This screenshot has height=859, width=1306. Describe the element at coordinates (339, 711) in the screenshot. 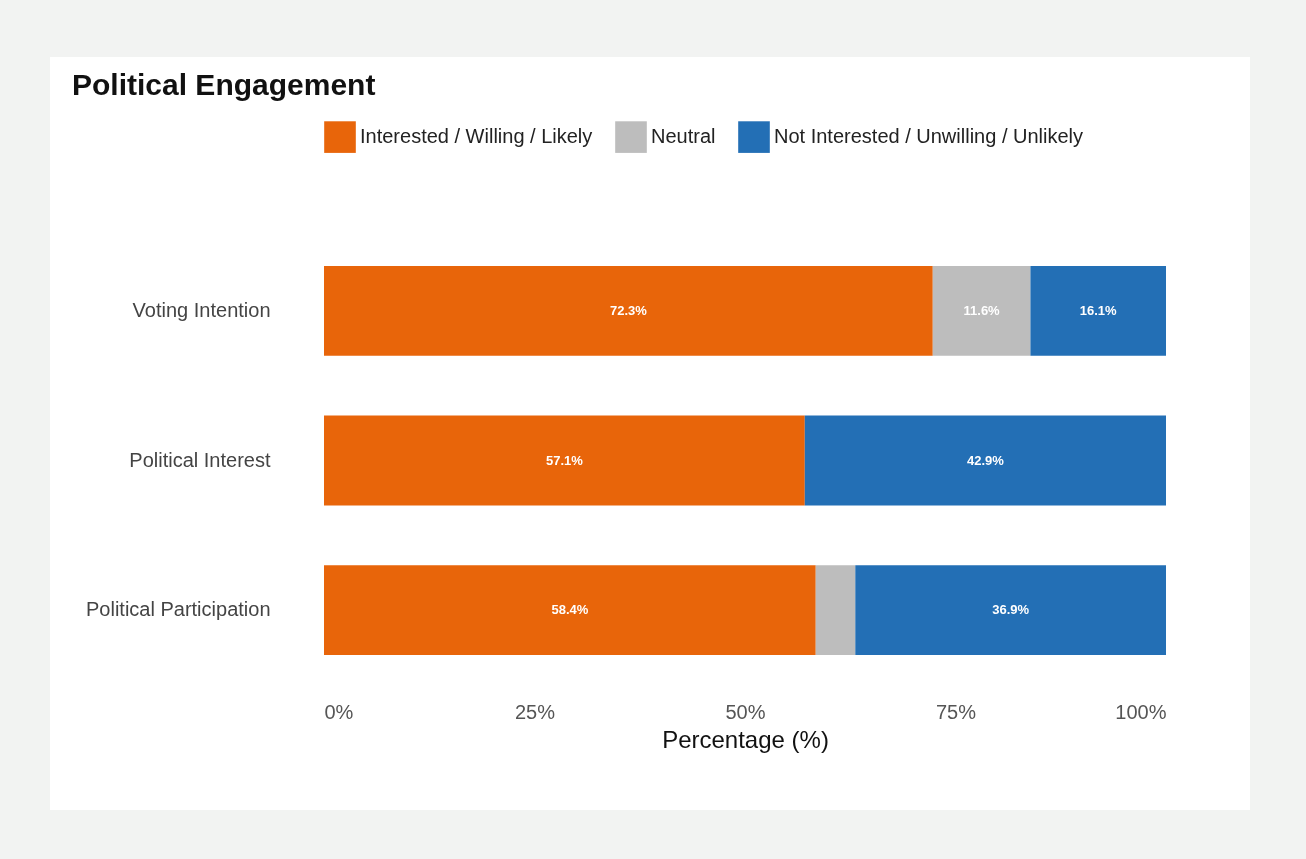

I see `x-tick-label: 0%` at that location.